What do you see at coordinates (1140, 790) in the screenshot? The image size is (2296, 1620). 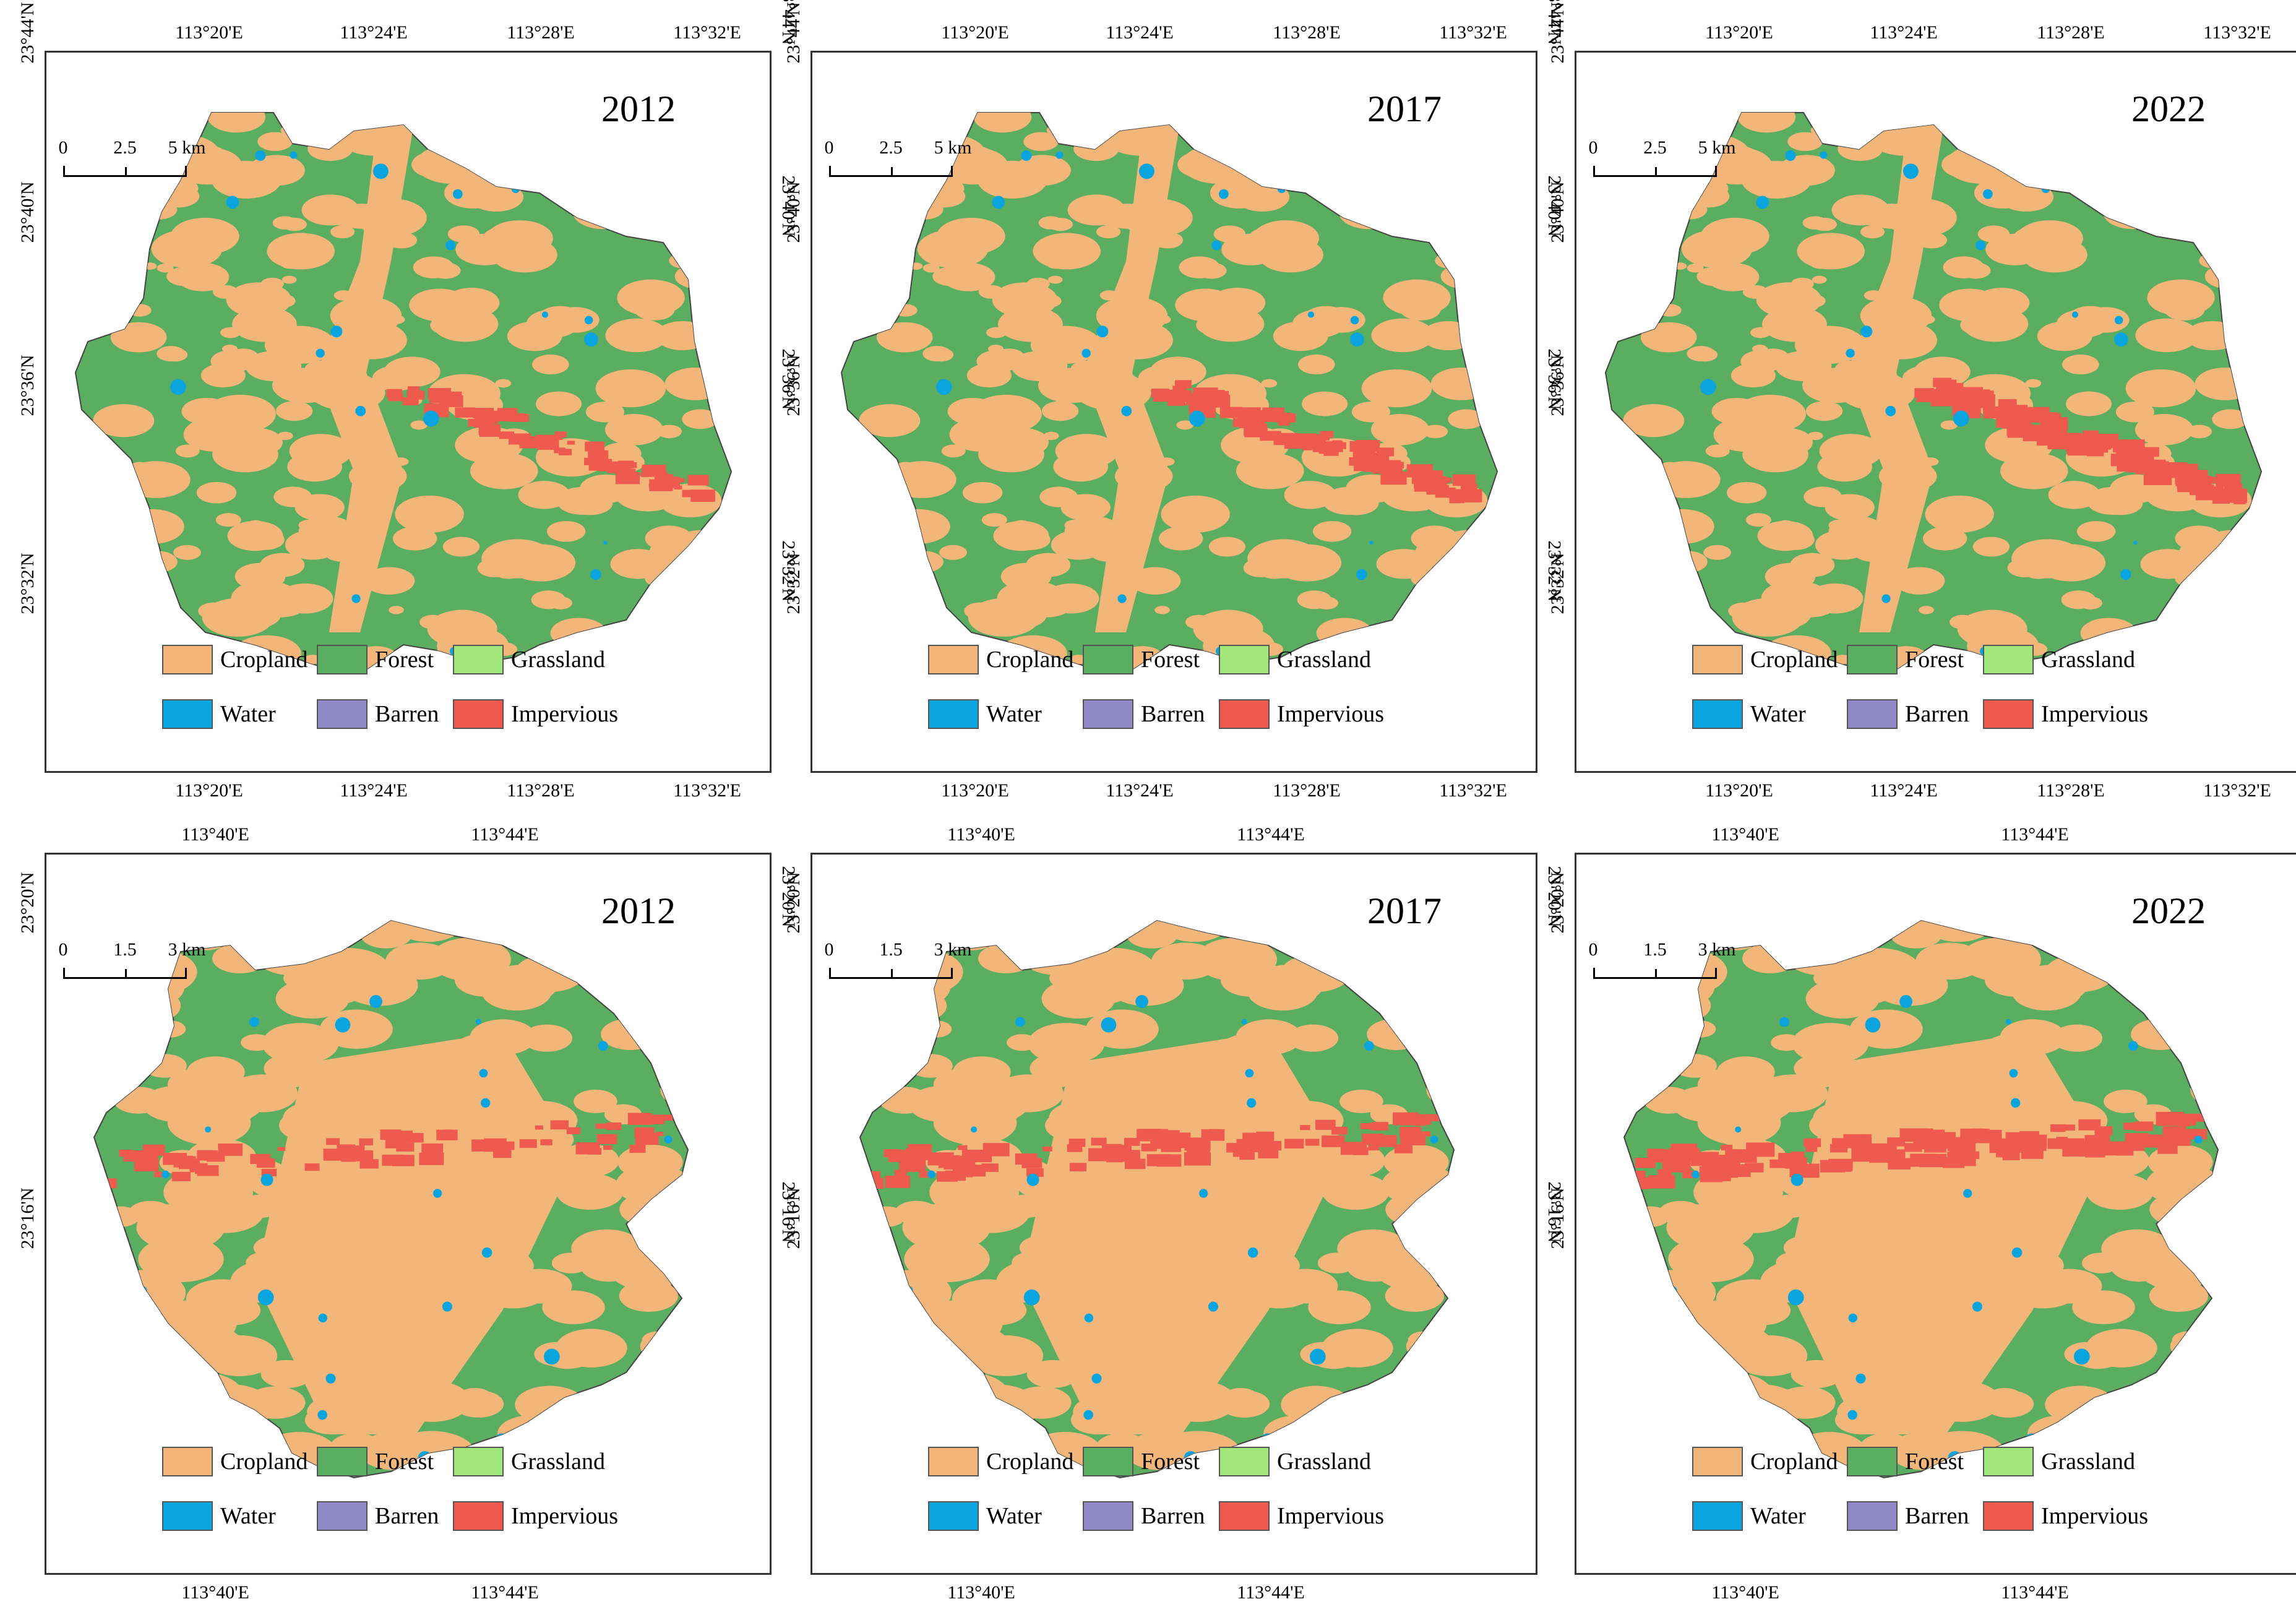 I see `longitude-tick-bottom: 113°24'E` at bounding box center [1140, 790].